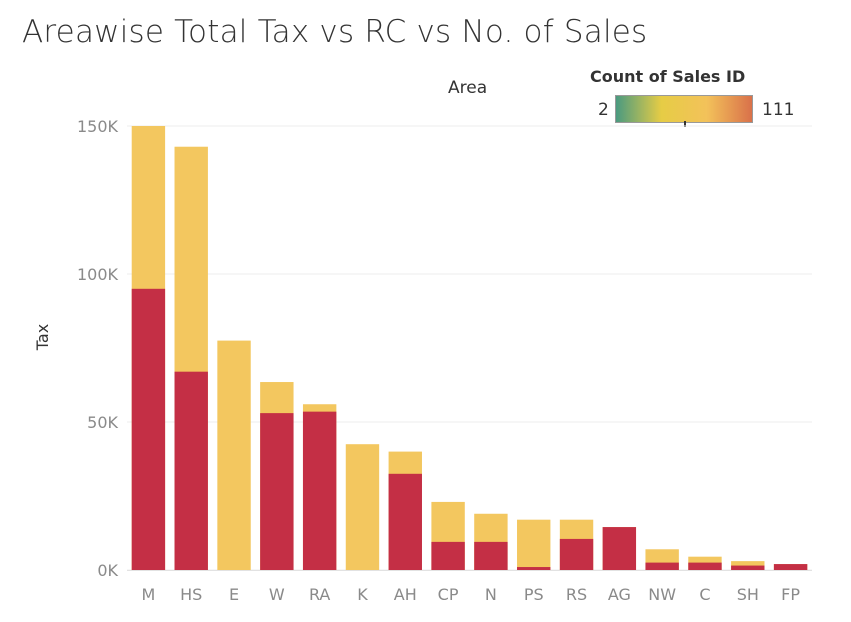 The height and width of the screenshot is (622, 851). I want to click on y-axis-label: Tax, so click(42, 337).